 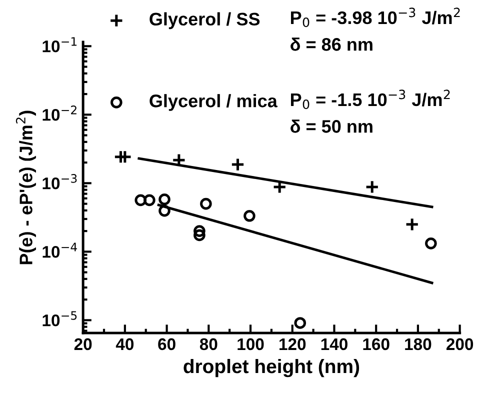 I want to click on x-tick-label: 160, so click(x=376, y=344).